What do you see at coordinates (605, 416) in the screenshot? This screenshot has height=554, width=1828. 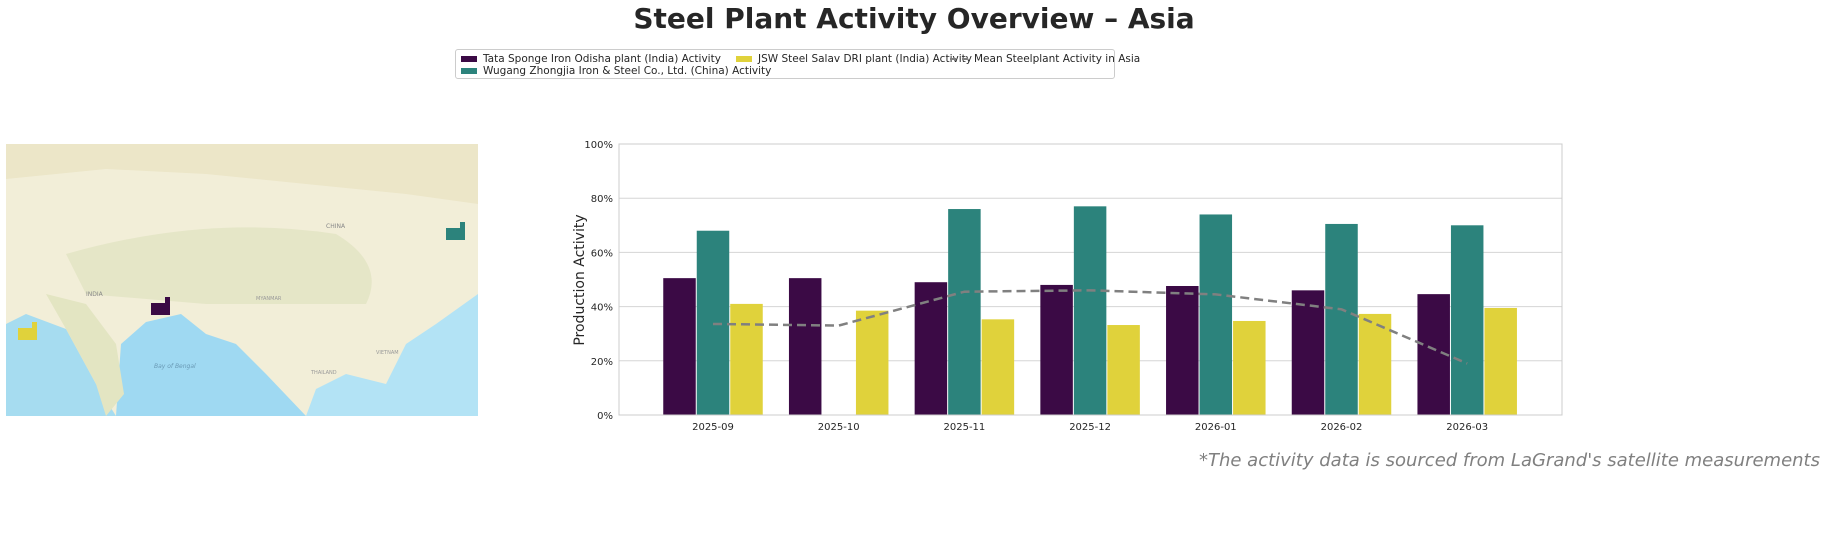 I see `y-tick-label: 0%` at bounding box center [605, 416].